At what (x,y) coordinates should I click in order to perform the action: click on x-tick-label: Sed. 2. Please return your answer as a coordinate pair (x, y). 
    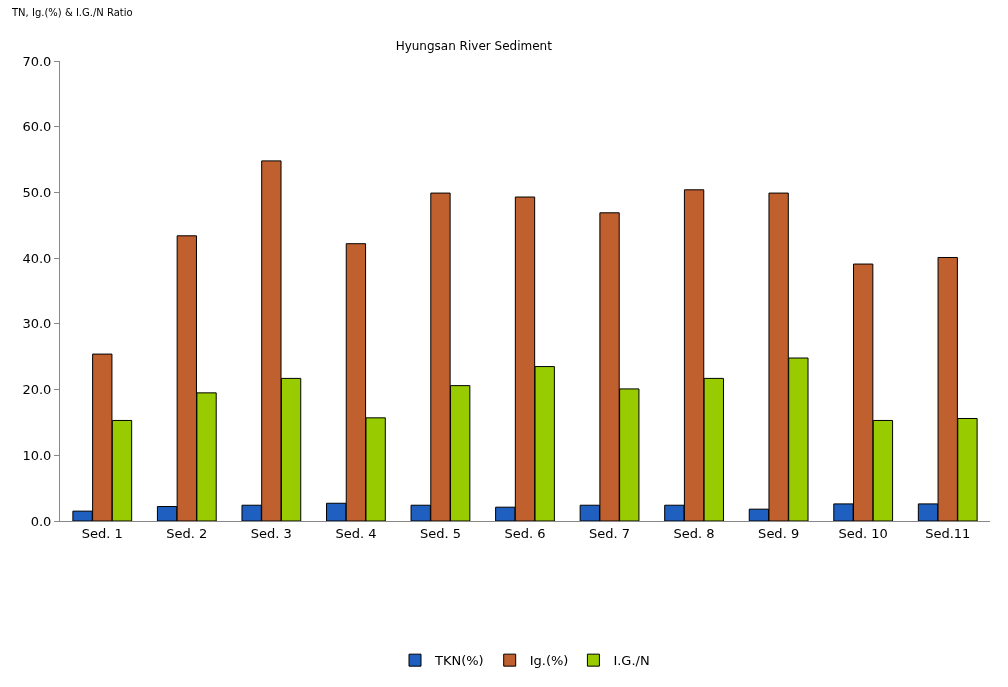
    Looking at the image, I should click on (187, 533).